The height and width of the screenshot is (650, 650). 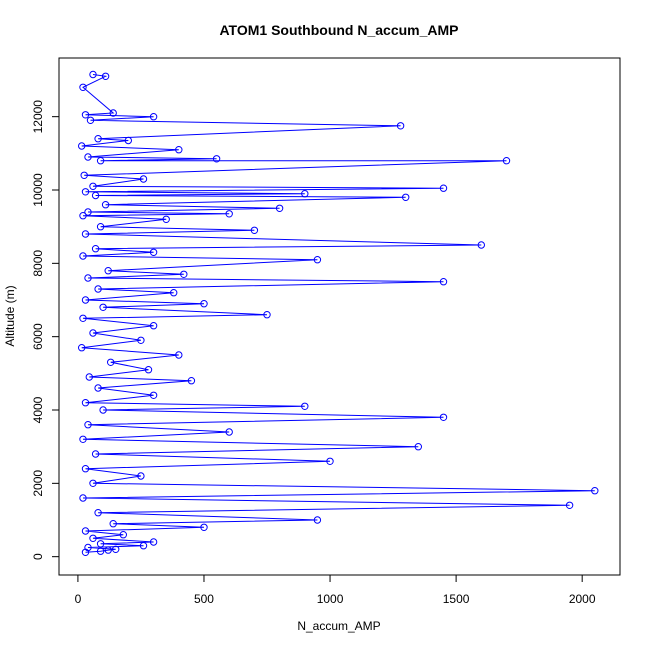 What do you see at coordinates (456, 599) in the screenshot?
I see `x-tick-label: 1500` at bounding box center [456, 599].